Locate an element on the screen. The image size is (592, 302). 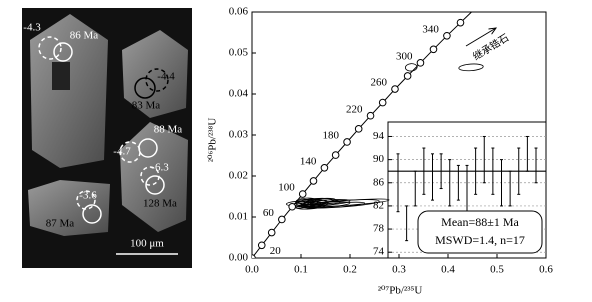
x-tick-label: 0.3 is located at coordinates (399, 270).